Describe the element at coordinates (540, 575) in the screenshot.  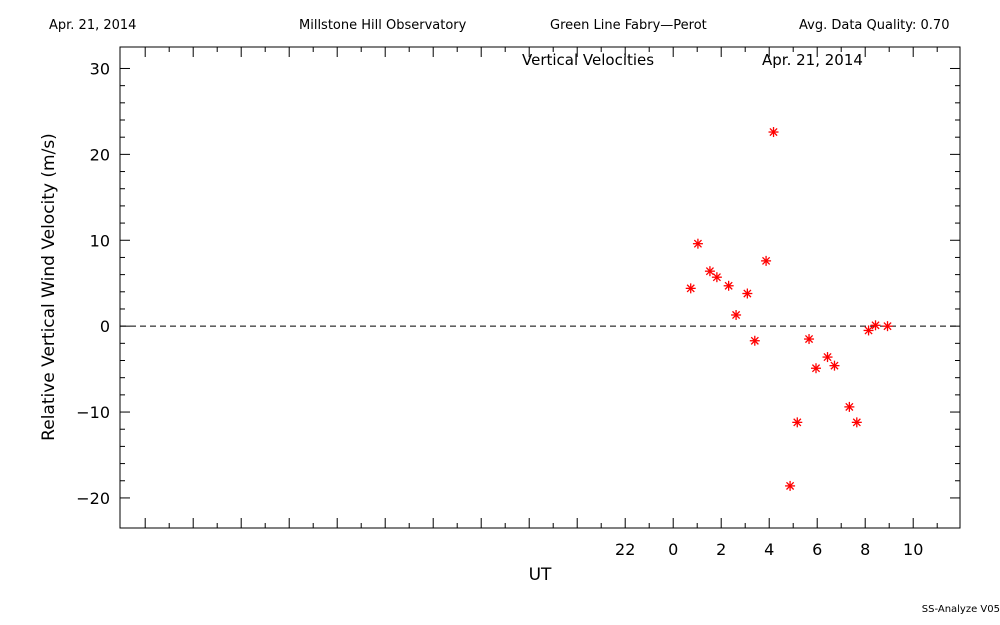
I see `x-axis-label: UT` at that location.